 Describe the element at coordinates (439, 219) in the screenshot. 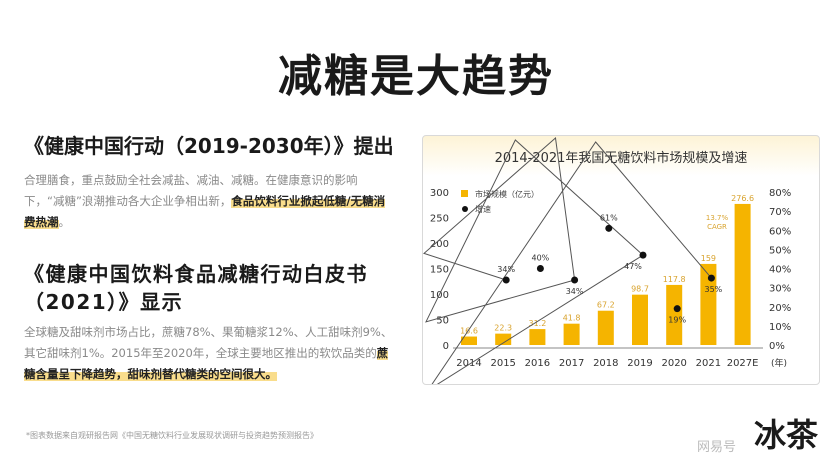

I see `left-tick-label: 250` at that location.